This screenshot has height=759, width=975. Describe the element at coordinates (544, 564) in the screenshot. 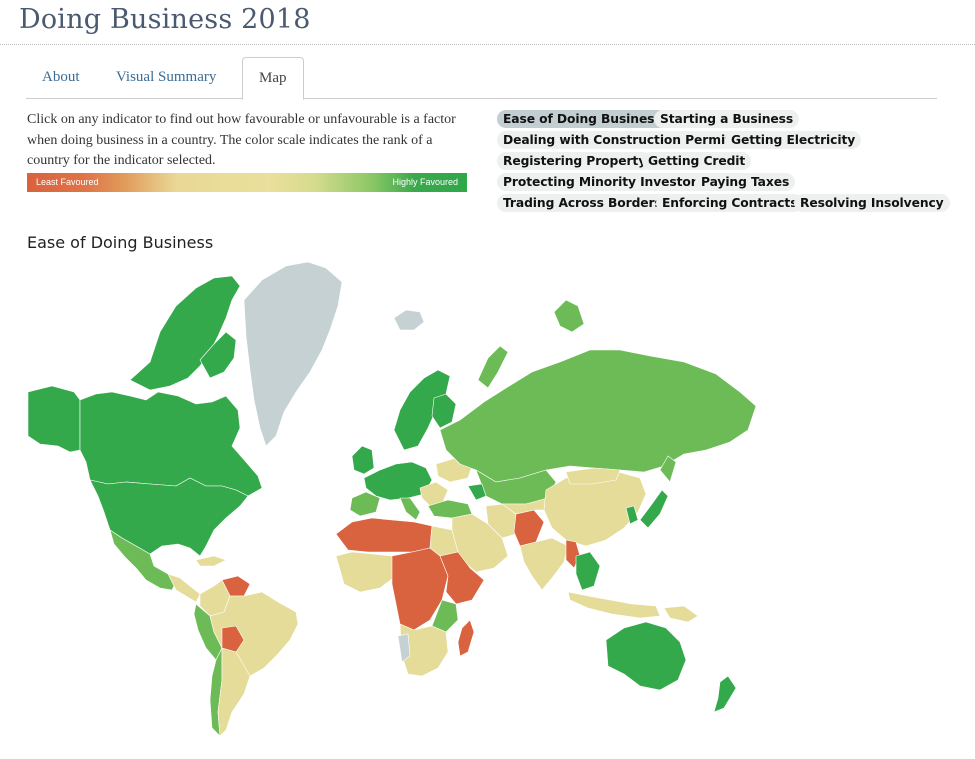

I see `region-india` at that location.